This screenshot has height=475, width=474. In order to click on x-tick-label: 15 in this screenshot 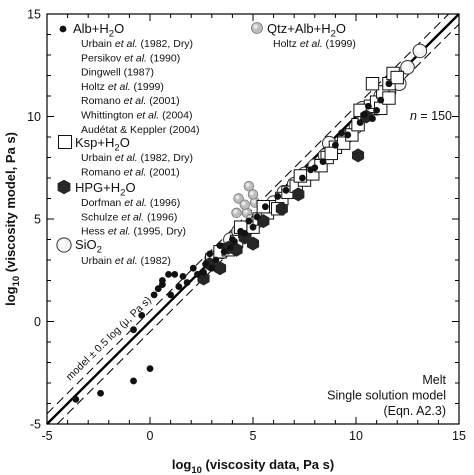, I will do `click(459, 436)`.